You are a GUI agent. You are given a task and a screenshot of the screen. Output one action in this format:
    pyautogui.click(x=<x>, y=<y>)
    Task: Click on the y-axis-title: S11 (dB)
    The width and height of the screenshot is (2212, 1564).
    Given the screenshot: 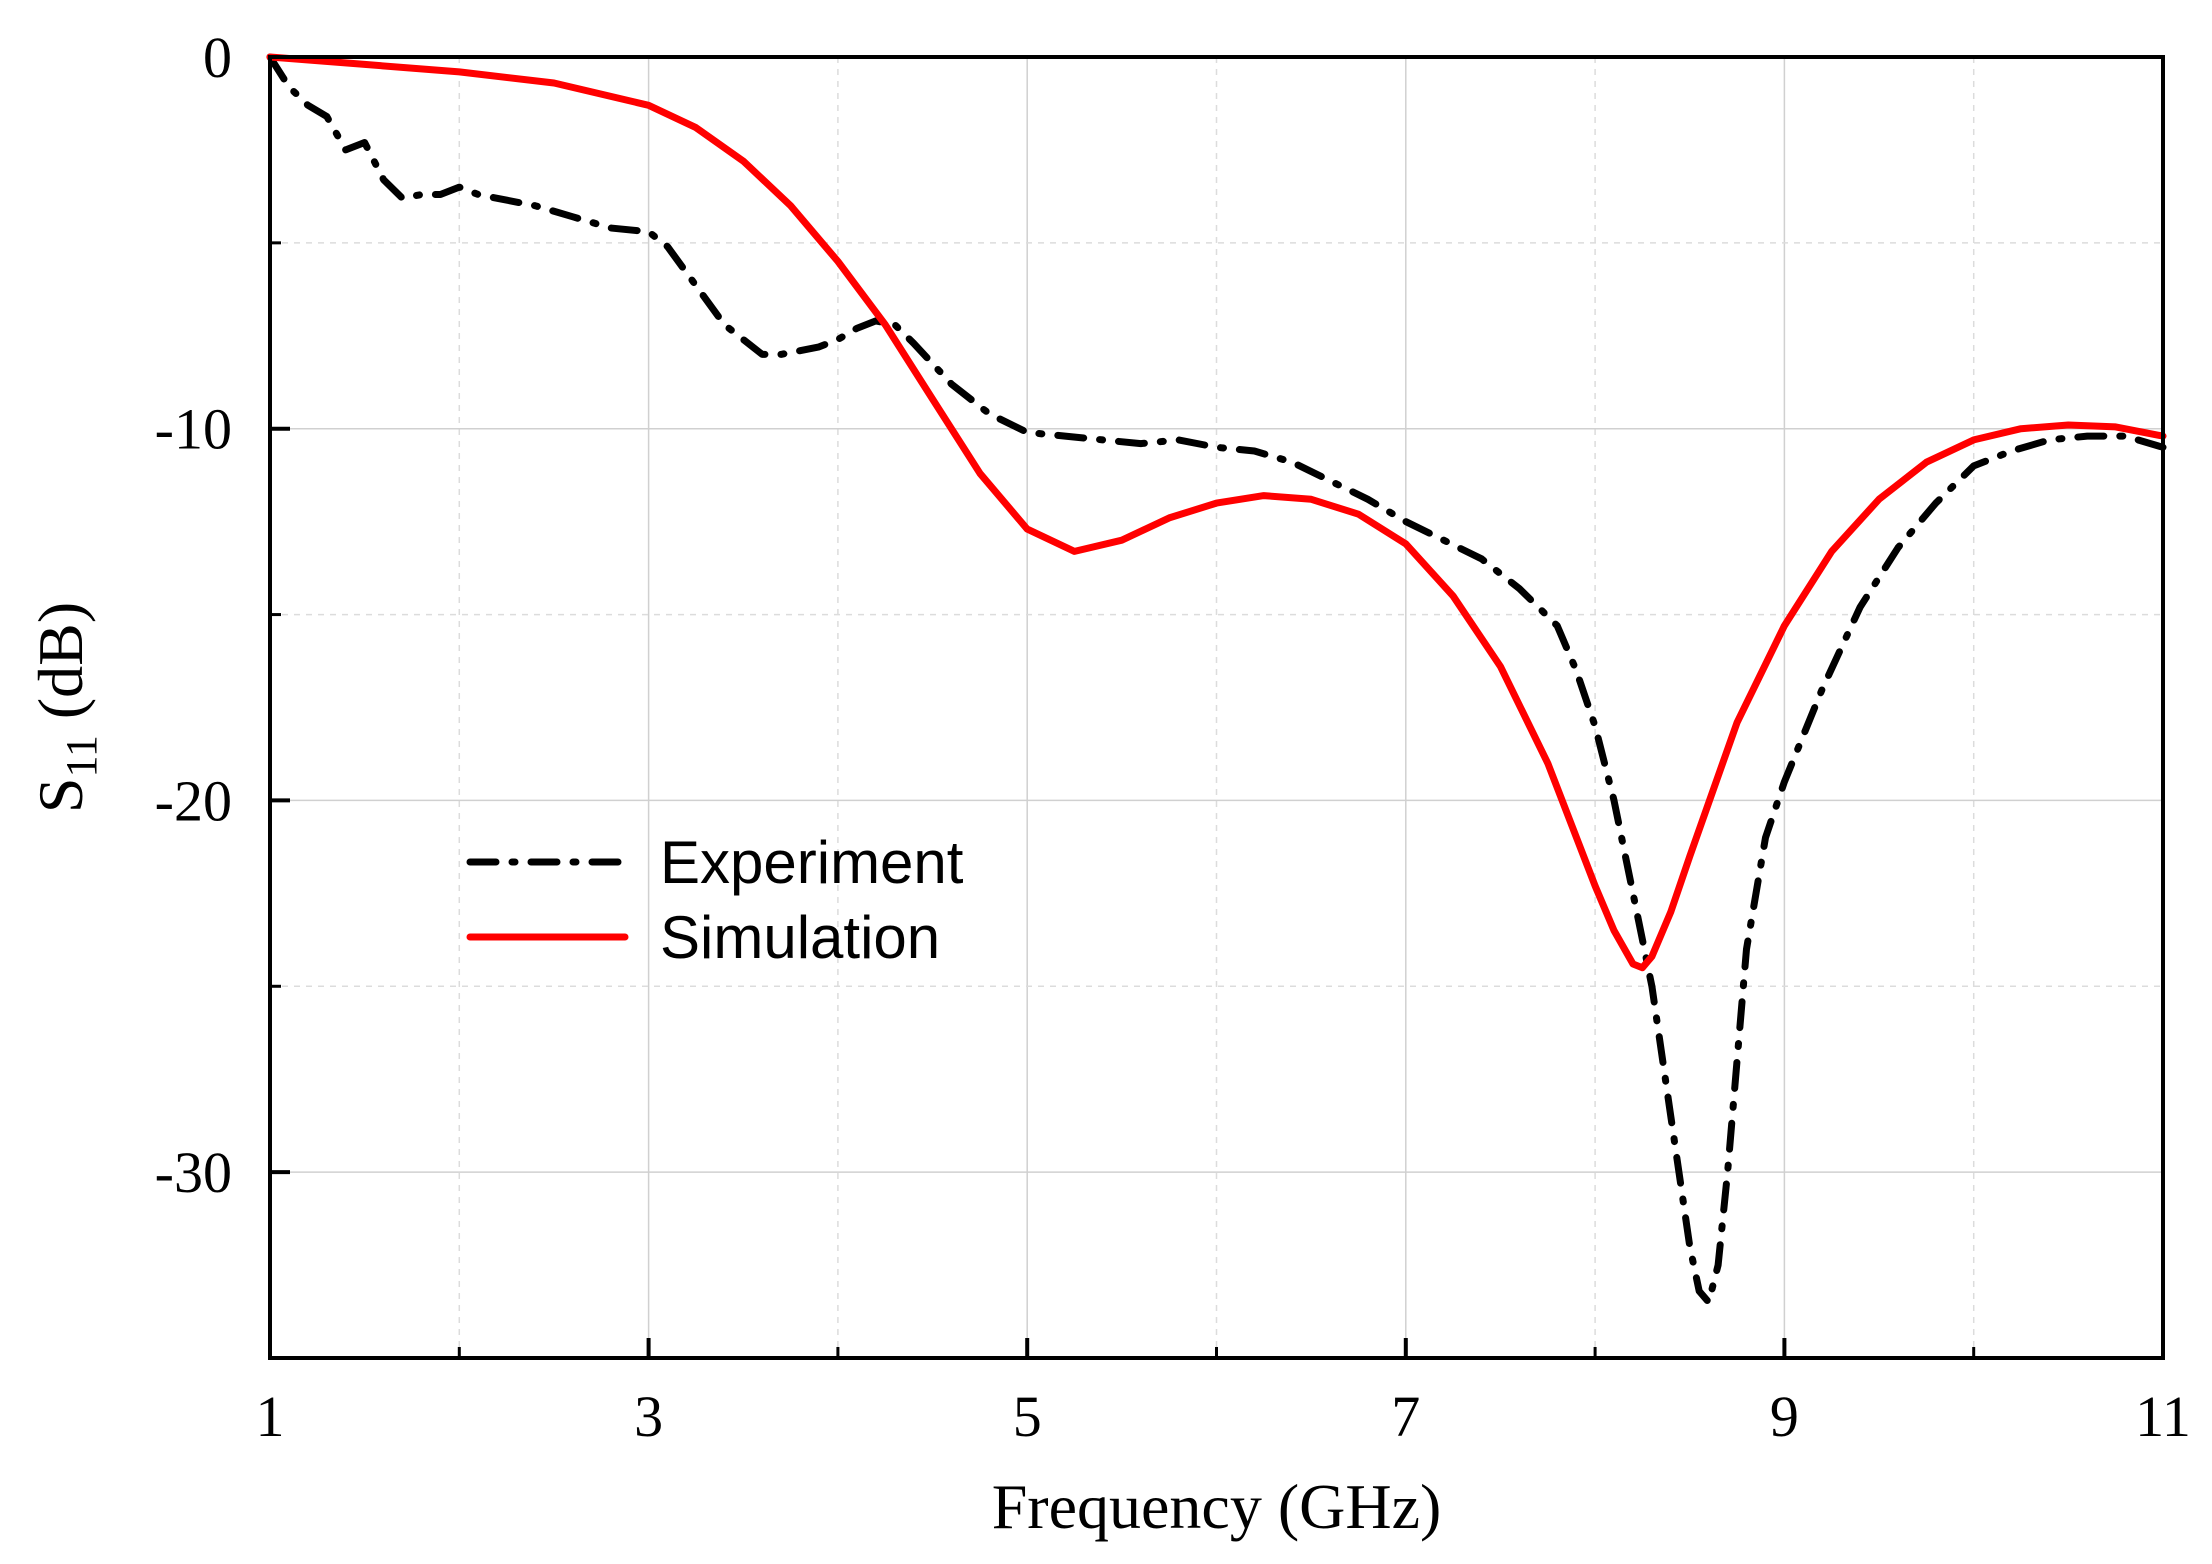 What is the action you would take?
    pyautogui.click(x=65, y=707)
    